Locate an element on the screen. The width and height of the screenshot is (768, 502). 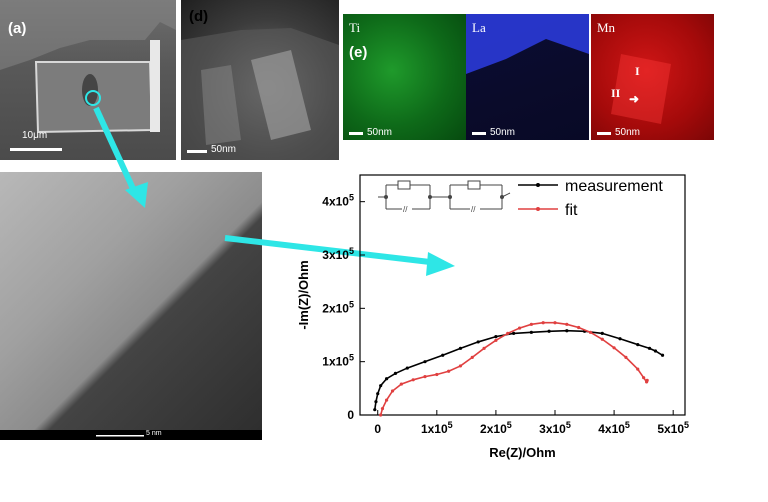
x-tick-label: 0 is located at coordinates (377, 429).